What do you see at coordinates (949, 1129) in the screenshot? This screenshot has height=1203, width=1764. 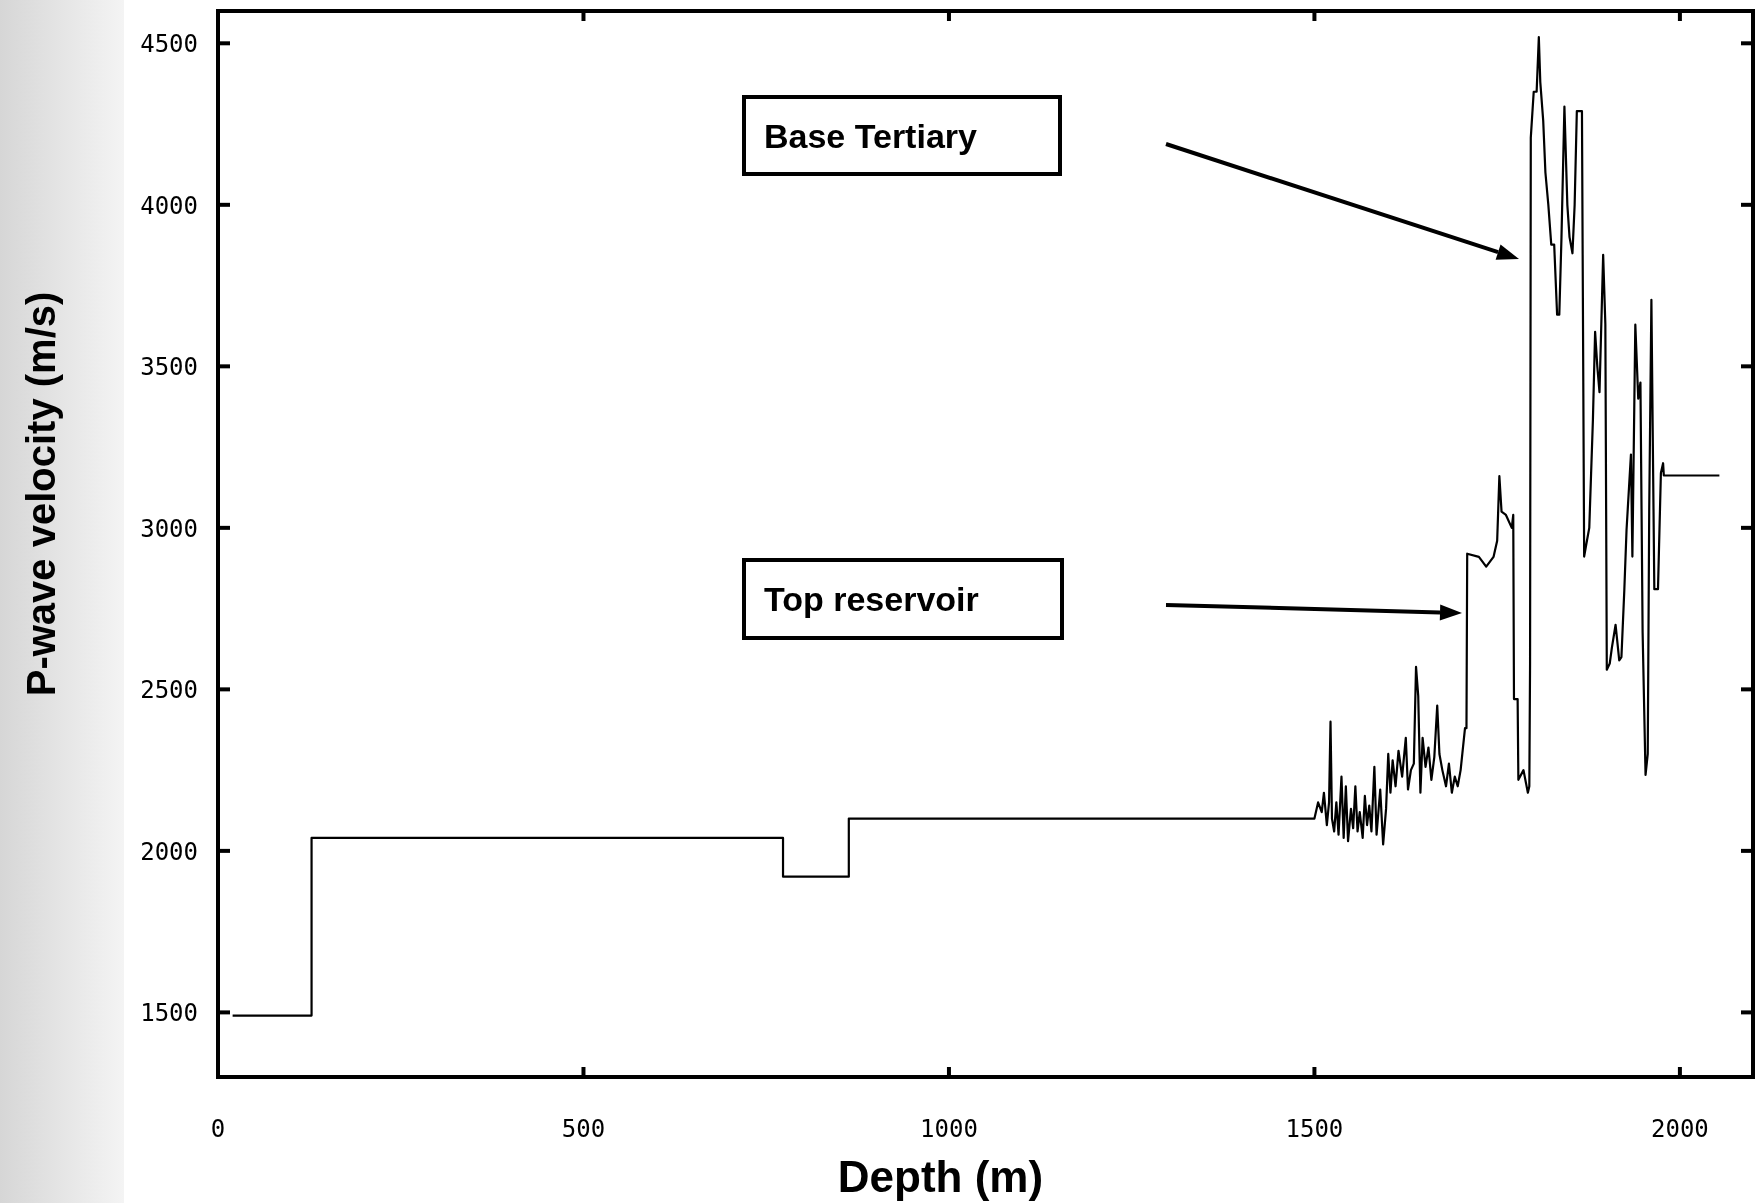 I see `x-tick-label: 1000` at bounding box center [949, 1129].